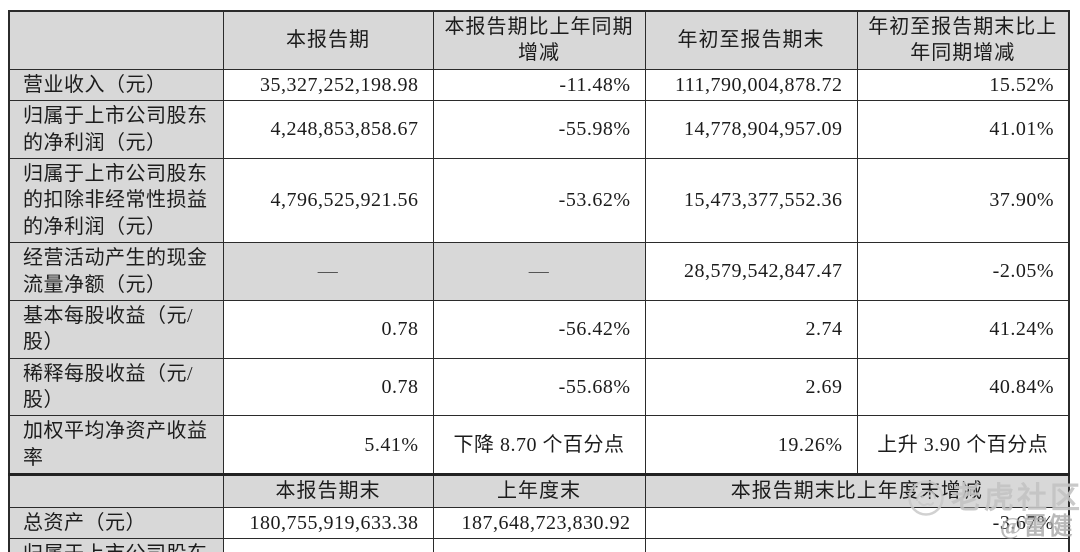  Describe the element at coordinates (963, 445) in the screenshot. I see `cell-ytd-yoy: 上升 3.90 个百分点` at that location.